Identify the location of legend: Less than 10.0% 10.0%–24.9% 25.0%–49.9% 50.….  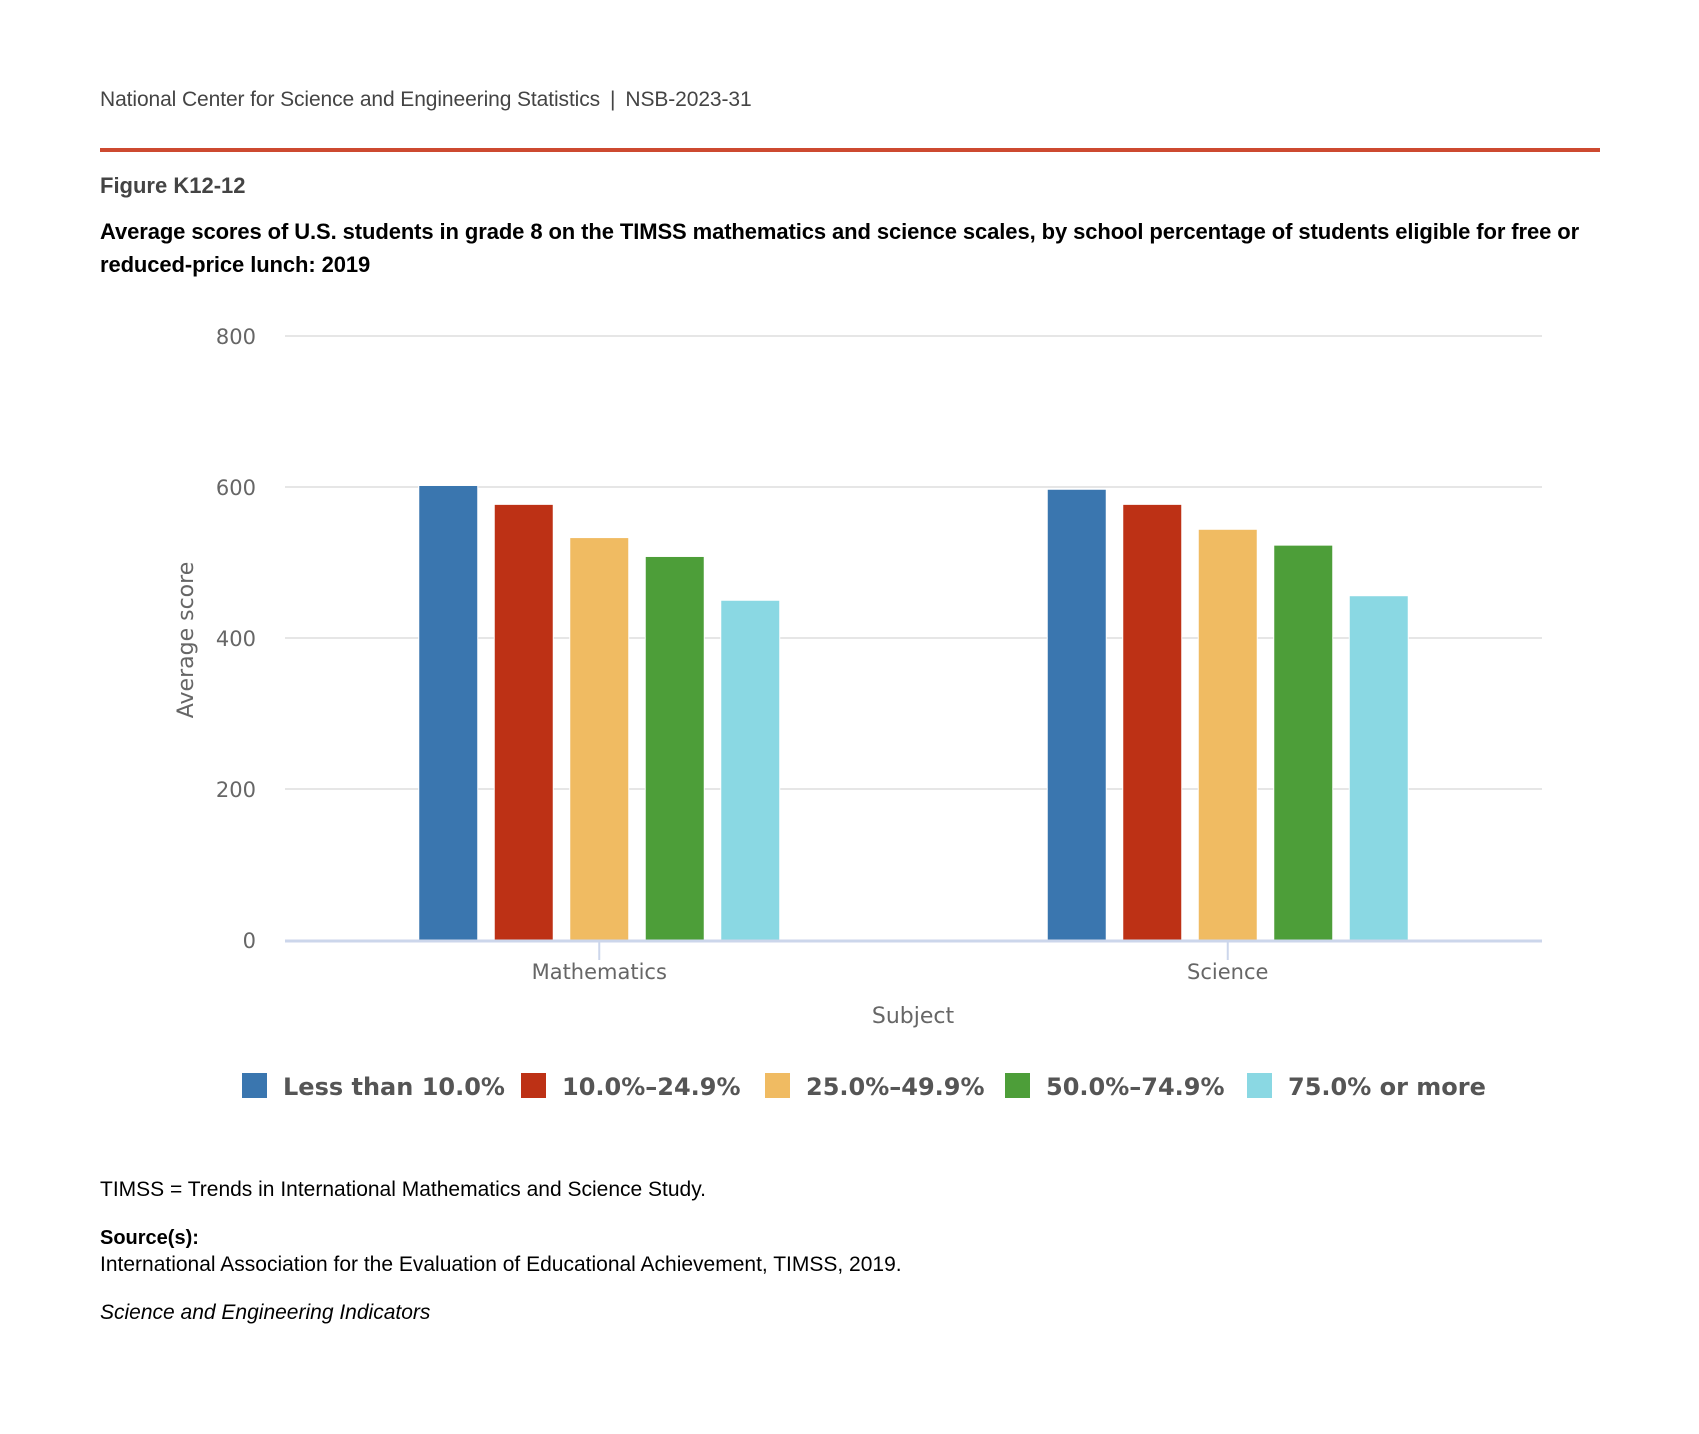
(864, 1087).